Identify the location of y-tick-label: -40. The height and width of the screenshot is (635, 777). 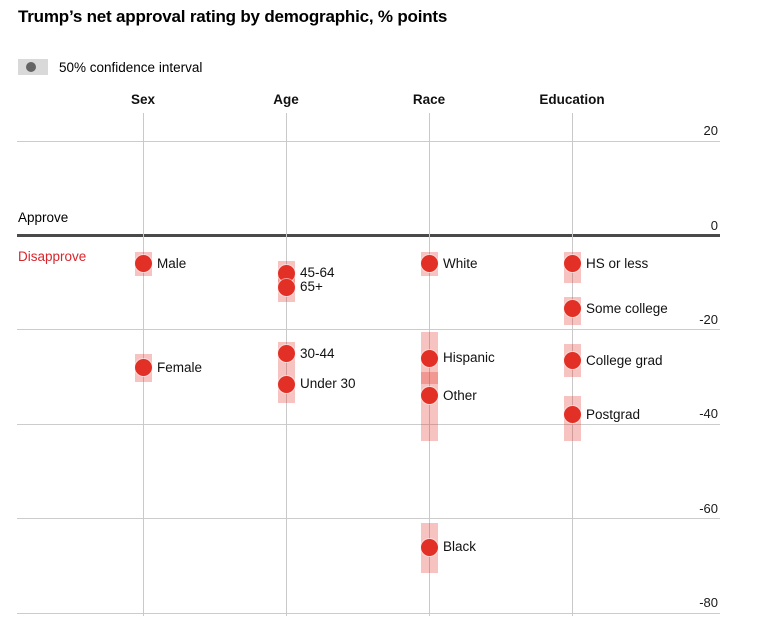
(708, 414).